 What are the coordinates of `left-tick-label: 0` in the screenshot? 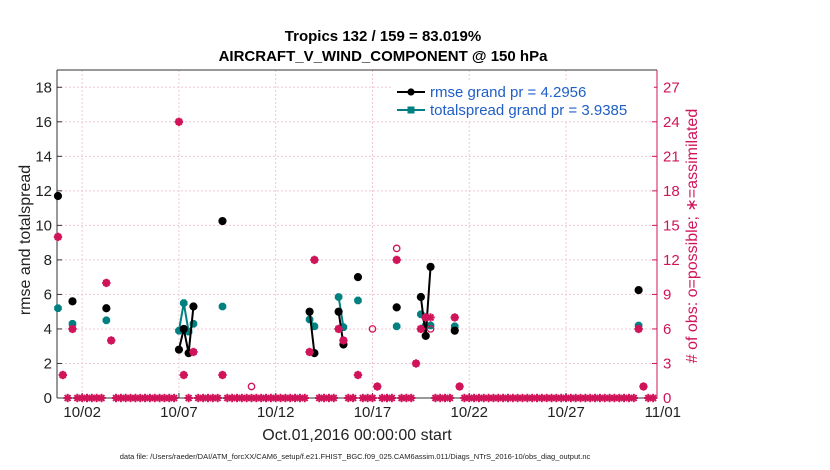 It's located at (48, 398).